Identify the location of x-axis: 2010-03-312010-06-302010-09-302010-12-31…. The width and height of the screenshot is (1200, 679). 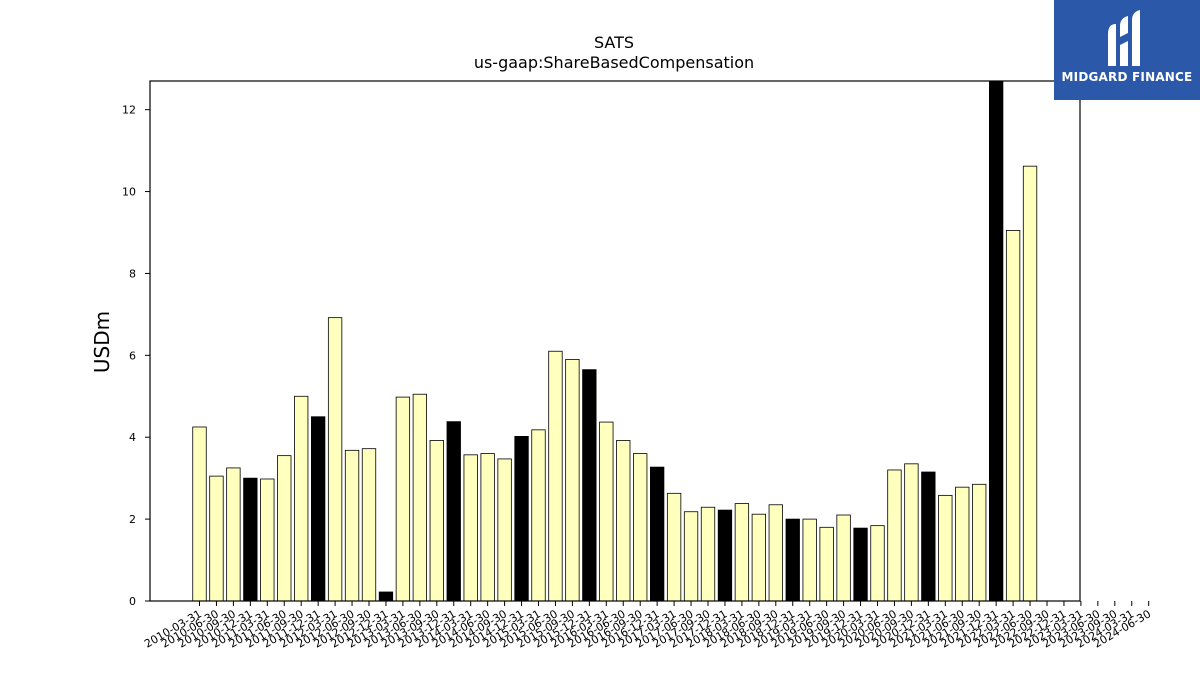
(647, 626).